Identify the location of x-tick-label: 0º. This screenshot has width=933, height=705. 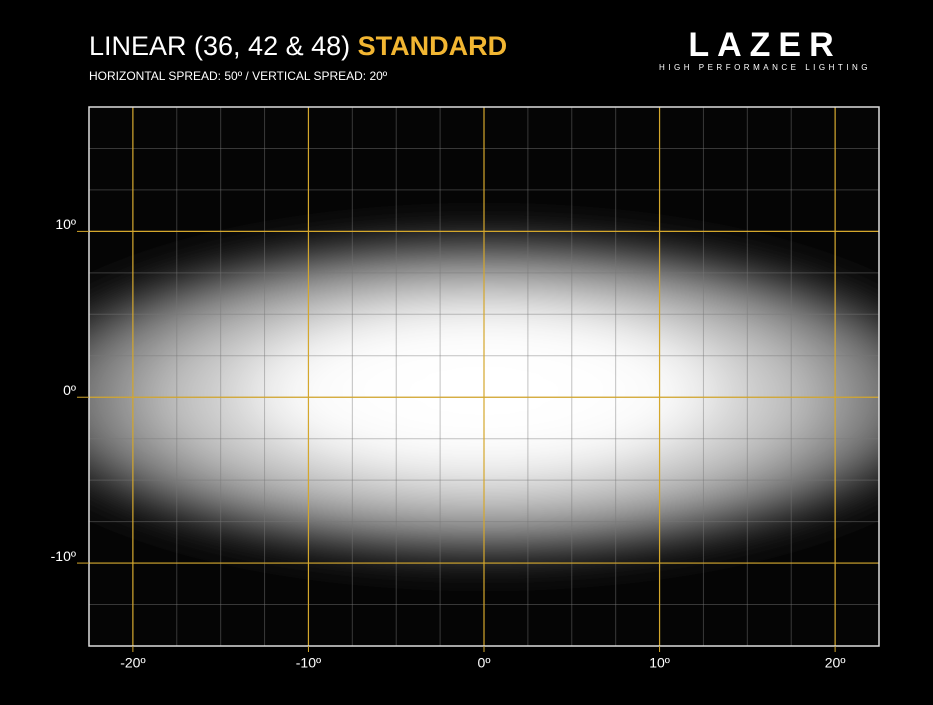
(484, 663).